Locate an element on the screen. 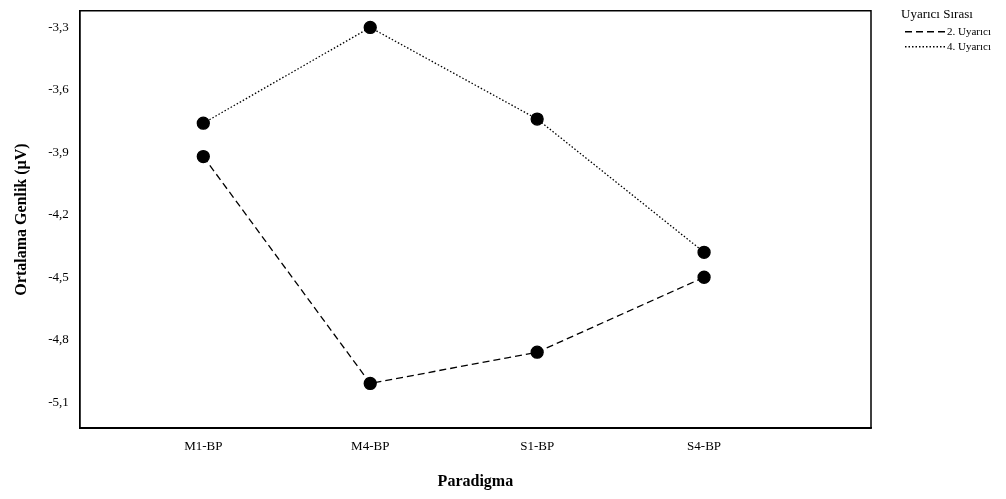  x-axis-title: Paradigma is located at coordinates (475, 480).